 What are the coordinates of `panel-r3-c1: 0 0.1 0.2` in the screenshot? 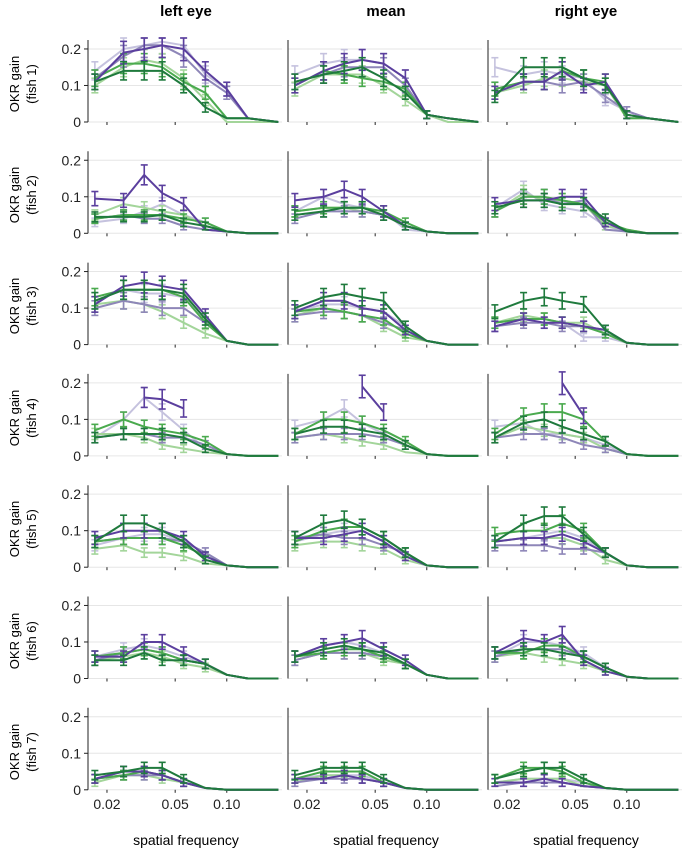 It's located at (172, 307).